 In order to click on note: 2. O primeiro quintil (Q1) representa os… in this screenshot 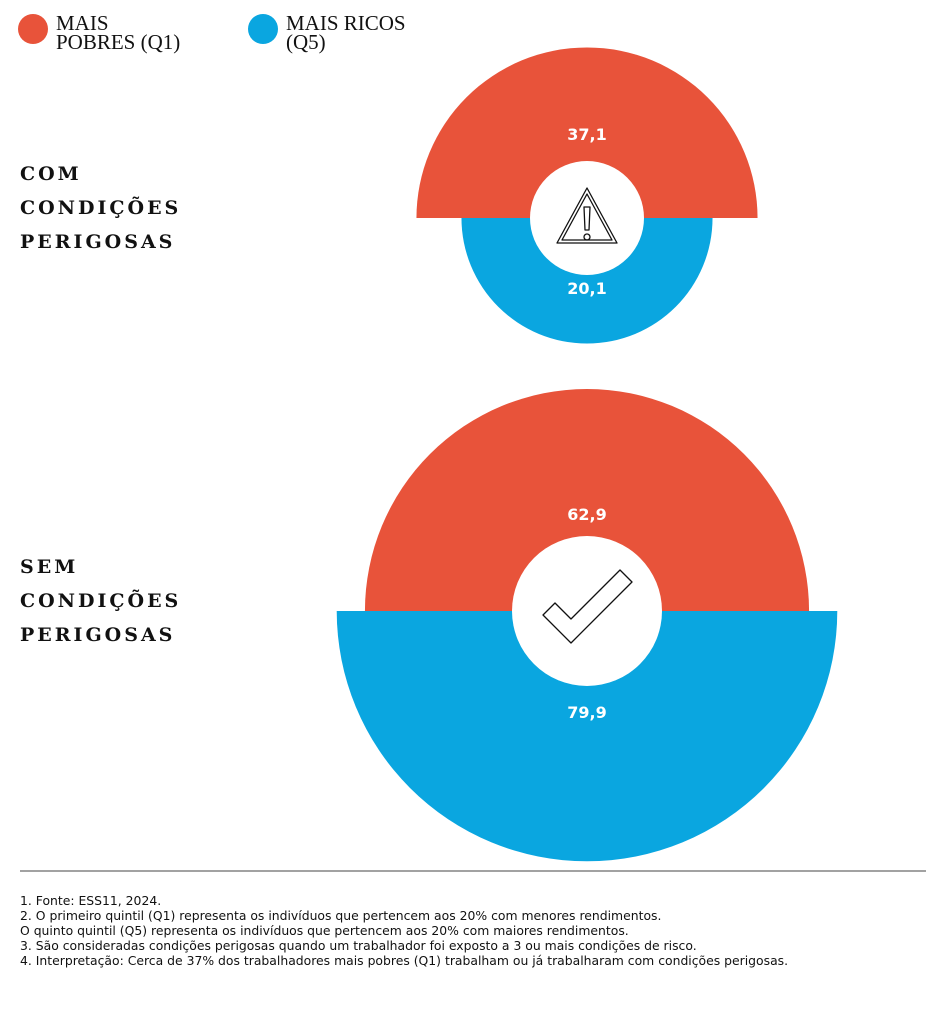, I will do `click(341, 915)`.